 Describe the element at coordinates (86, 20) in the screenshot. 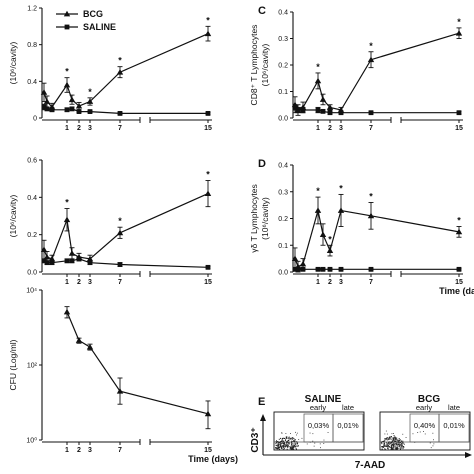

I see `legend: BCG SALINE` at that location.